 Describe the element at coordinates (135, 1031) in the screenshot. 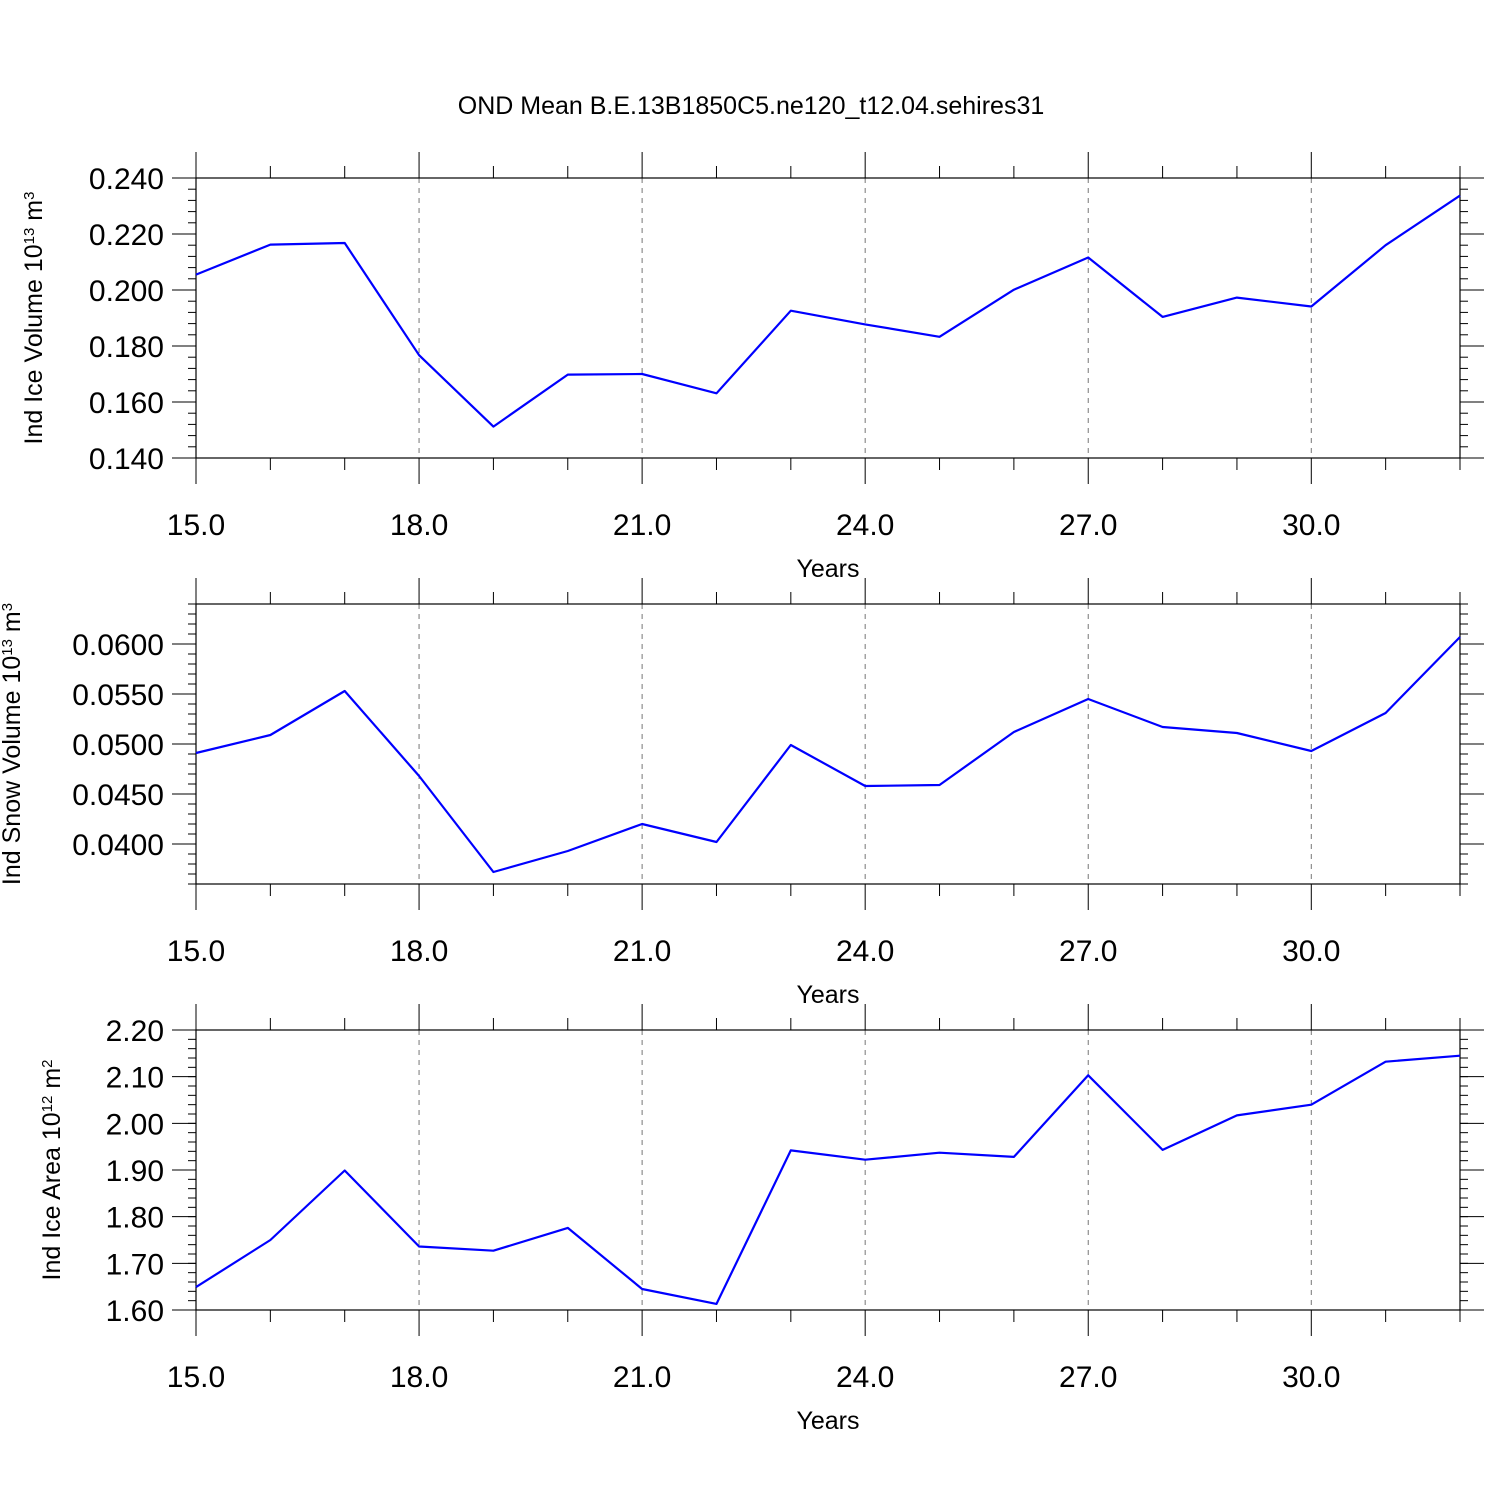

I see `y-tick-label: 2.20` at that location.